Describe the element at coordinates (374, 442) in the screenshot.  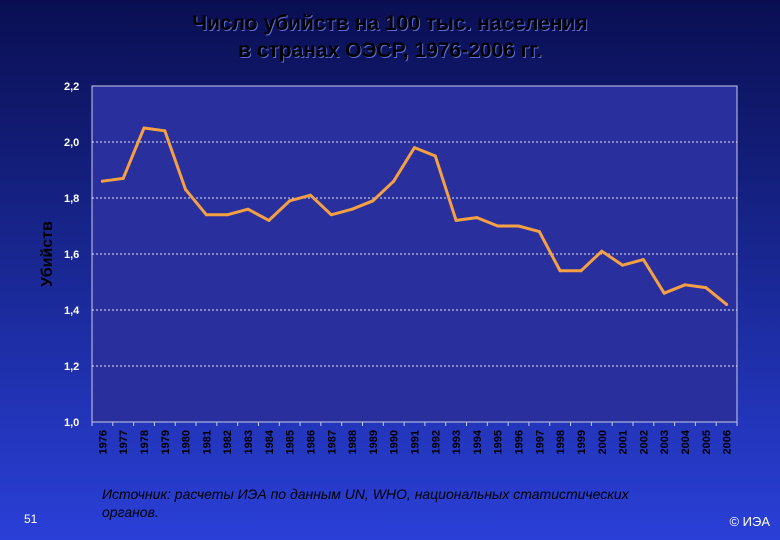
I see `x-tick-label: 1989` at that location.